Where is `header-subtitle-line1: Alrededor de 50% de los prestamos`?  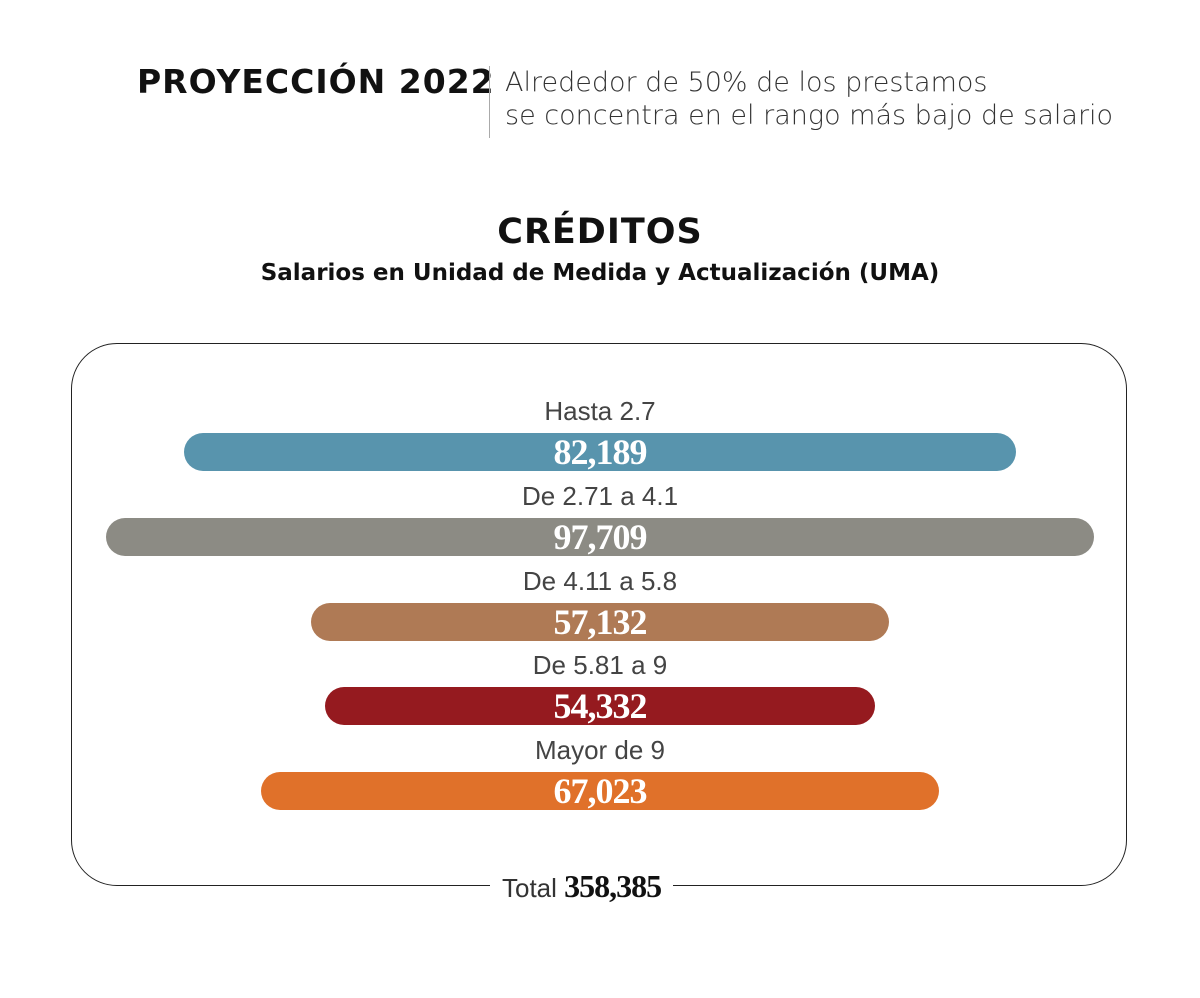
header-subtitle-line1: Alrededor de 50% de los prestamos is located at coordinates (746, 82).